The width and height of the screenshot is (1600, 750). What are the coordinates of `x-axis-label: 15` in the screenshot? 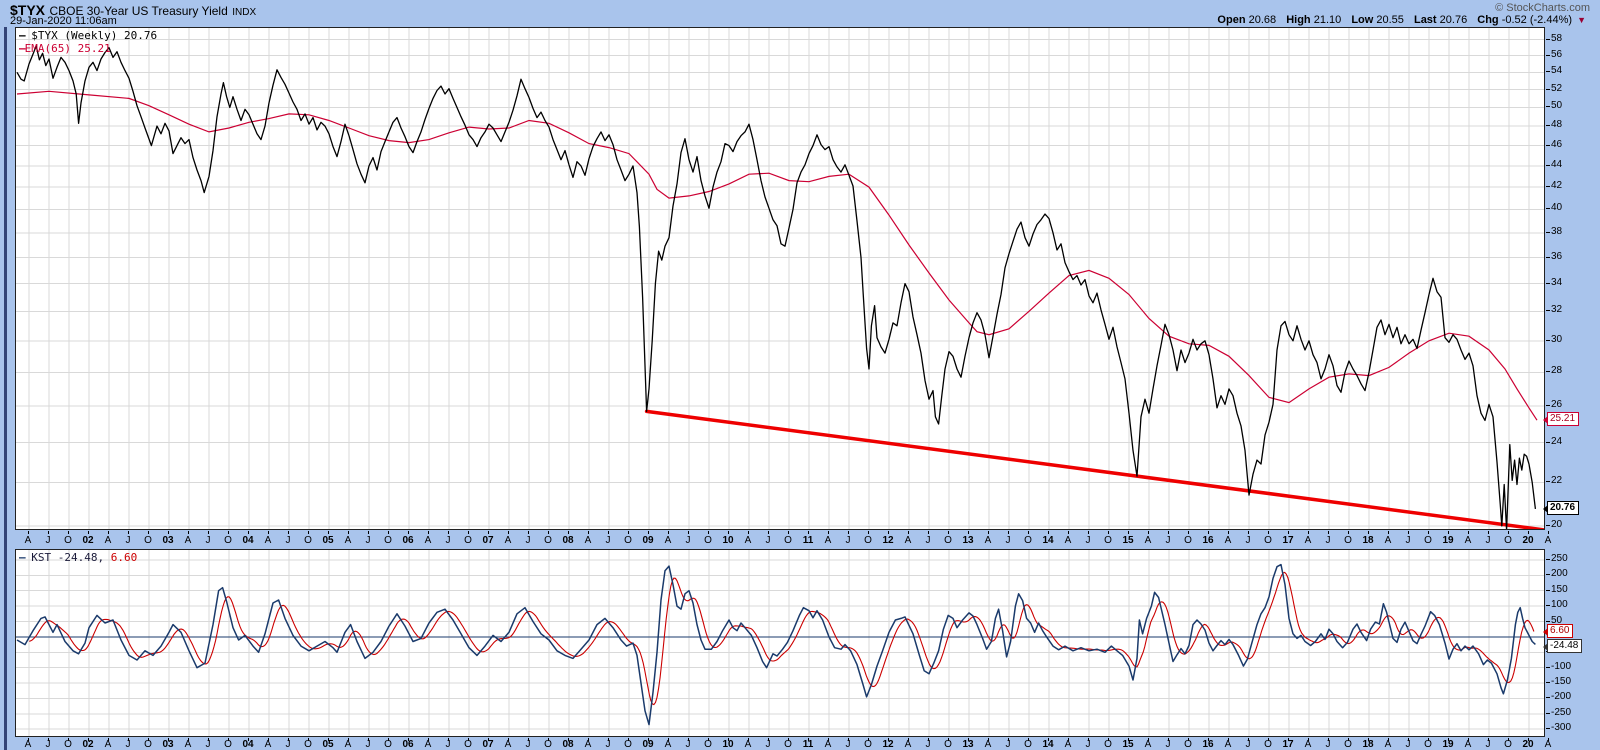 It's located at (1128, 744).